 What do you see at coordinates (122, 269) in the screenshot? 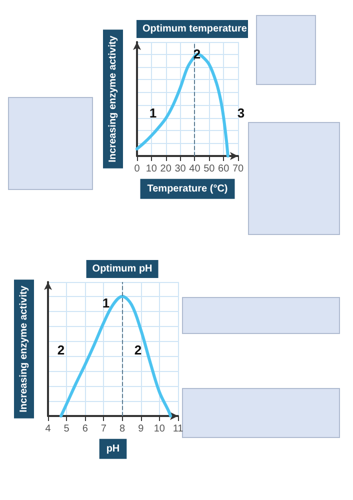
I see `ref-line-label: Optimum pH` at bounding box center [122, 269].